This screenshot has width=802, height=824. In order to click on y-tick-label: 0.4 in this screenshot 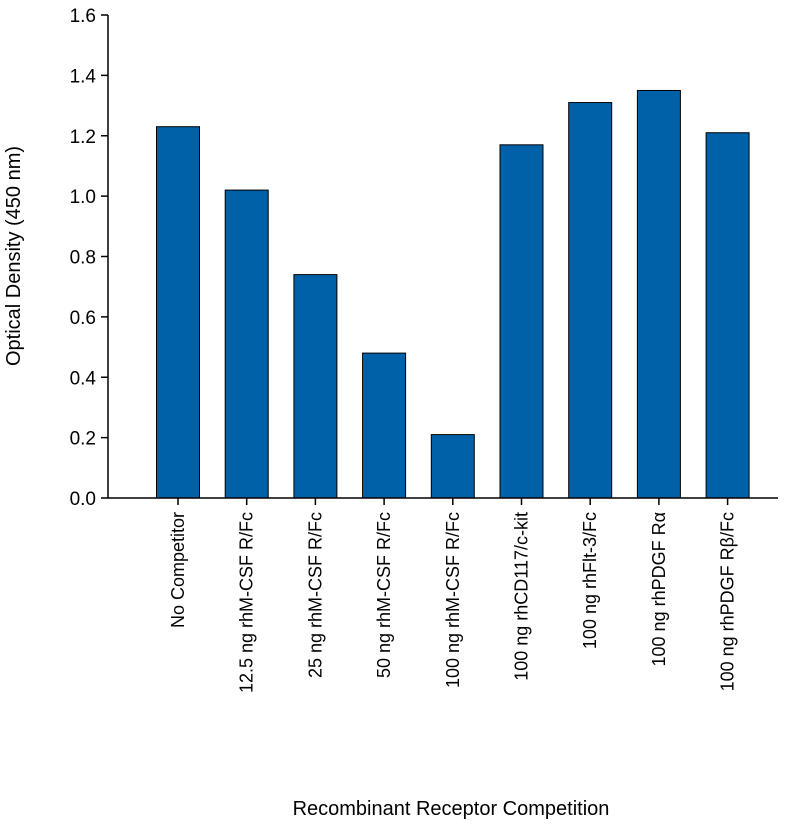, I will do `click(83, 378)`.